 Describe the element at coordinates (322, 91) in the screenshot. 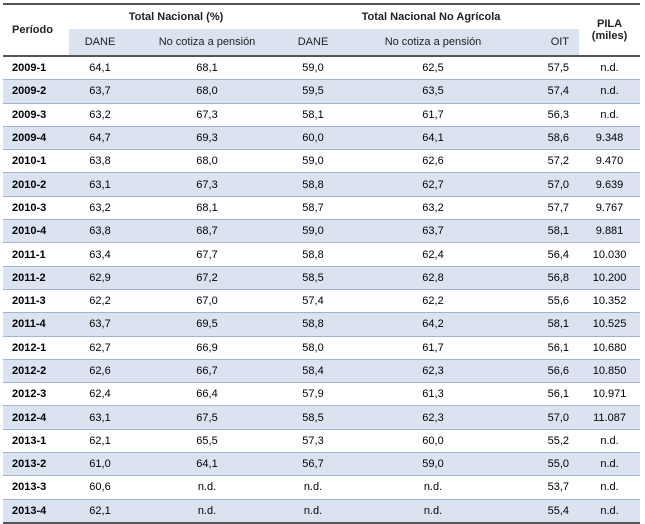

I see `table-row: 2009-2 63,7 68,0 59,5 63,5 57,4 n.d.` at that location.